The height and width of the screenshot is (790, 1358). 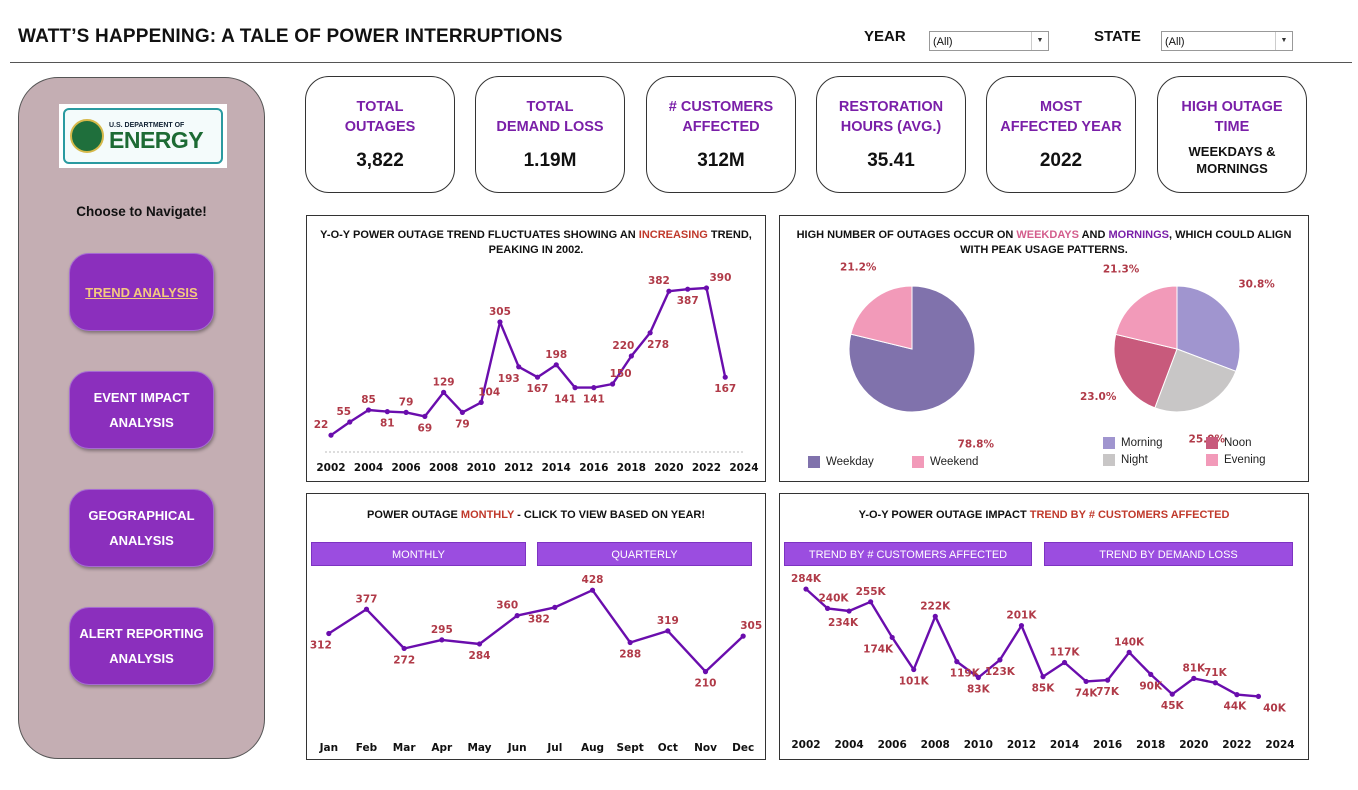 What do you see at coordinates (414, 515) in the screenshot?
I see `title-part: POWER OUTAGE` at bounding box center [414, 515].